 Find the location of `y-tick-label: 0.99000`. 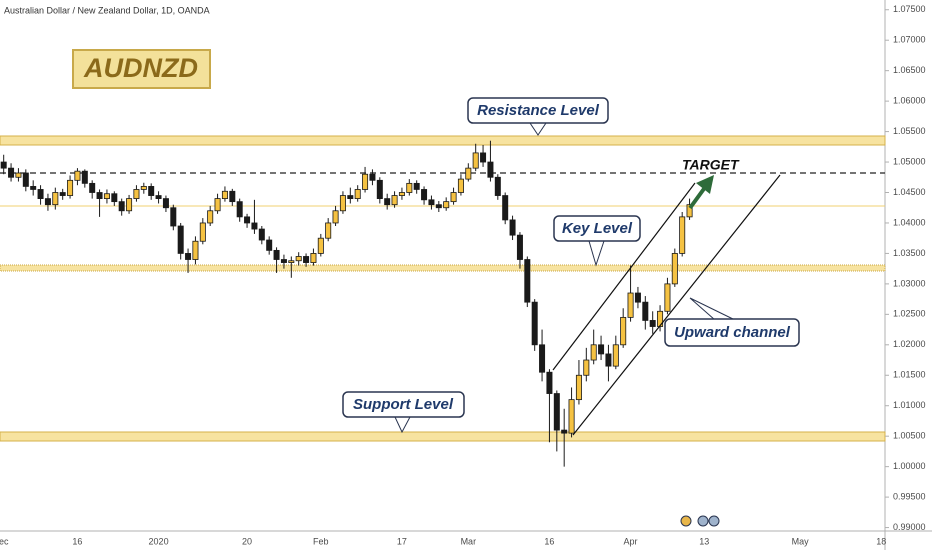

y-tick-label: 0.99000 is located at coordinates (909, 527).